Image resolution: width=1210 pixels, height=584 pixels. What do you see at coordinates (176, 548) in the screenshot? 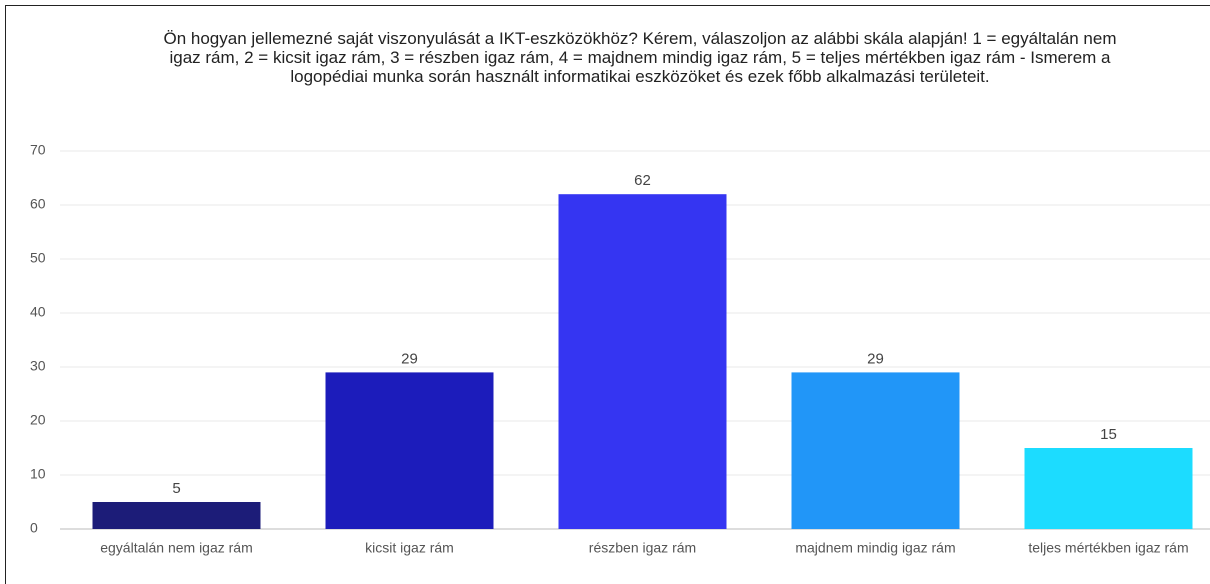
I see `x-tick-label: egyáltalán nem igaz rám` at bounding box center [176, 548].